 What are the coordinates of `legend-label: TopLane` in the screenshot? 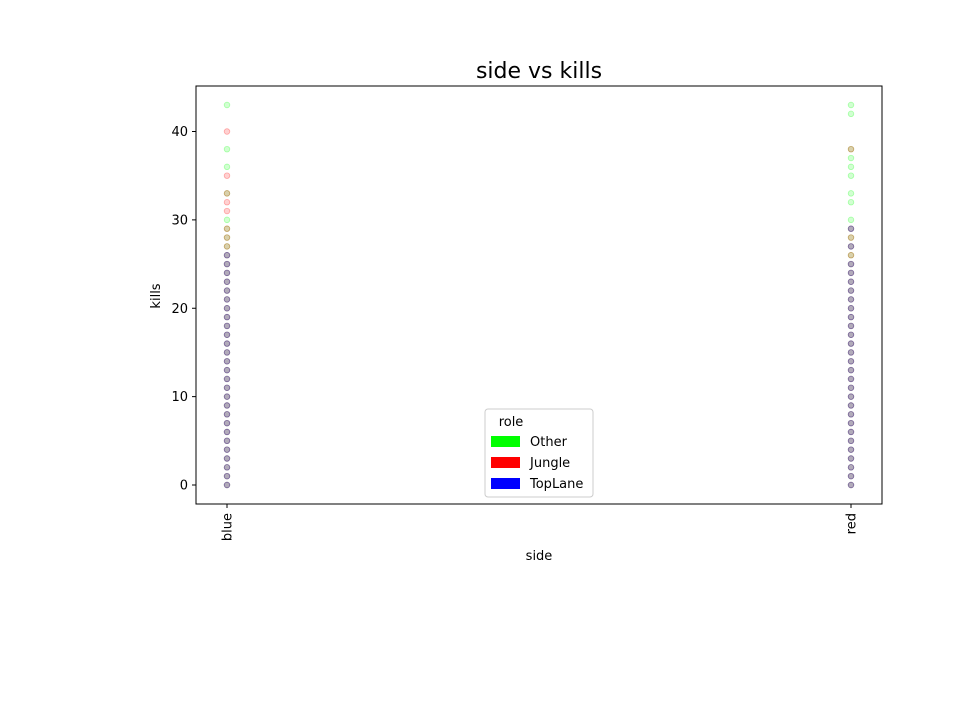 It's located at (556, 484).